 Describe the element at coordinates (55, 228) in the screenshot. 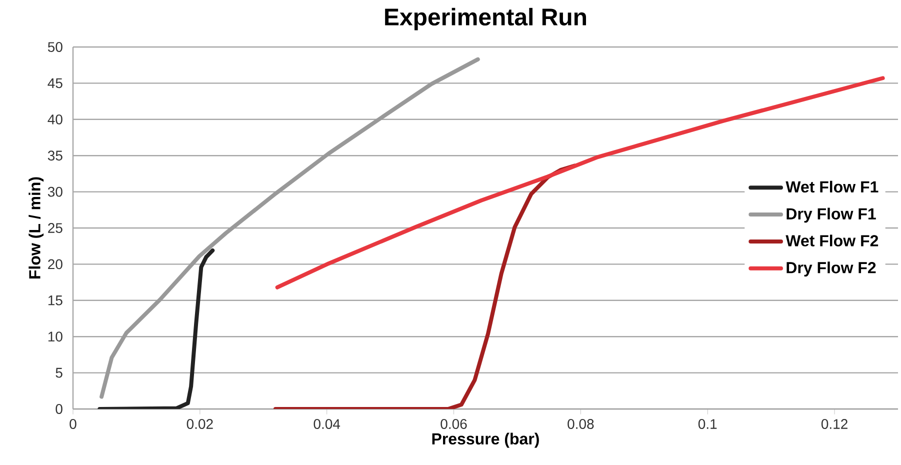

I see `y-tick-label: 25` at that location.